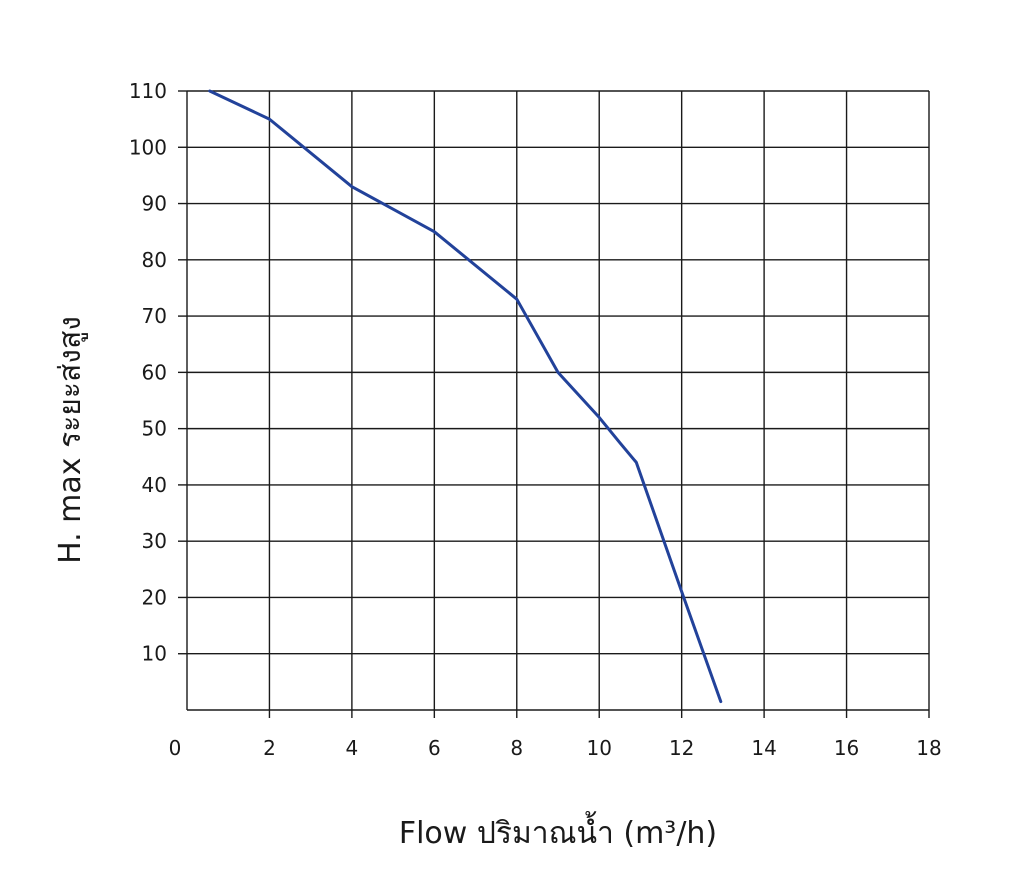 This screenshot has width=1024, height=892. What do you see at coordinates (516, 748) in the screenshot?
I see `x-tick-label: 8` at bounding box center [516, 748].